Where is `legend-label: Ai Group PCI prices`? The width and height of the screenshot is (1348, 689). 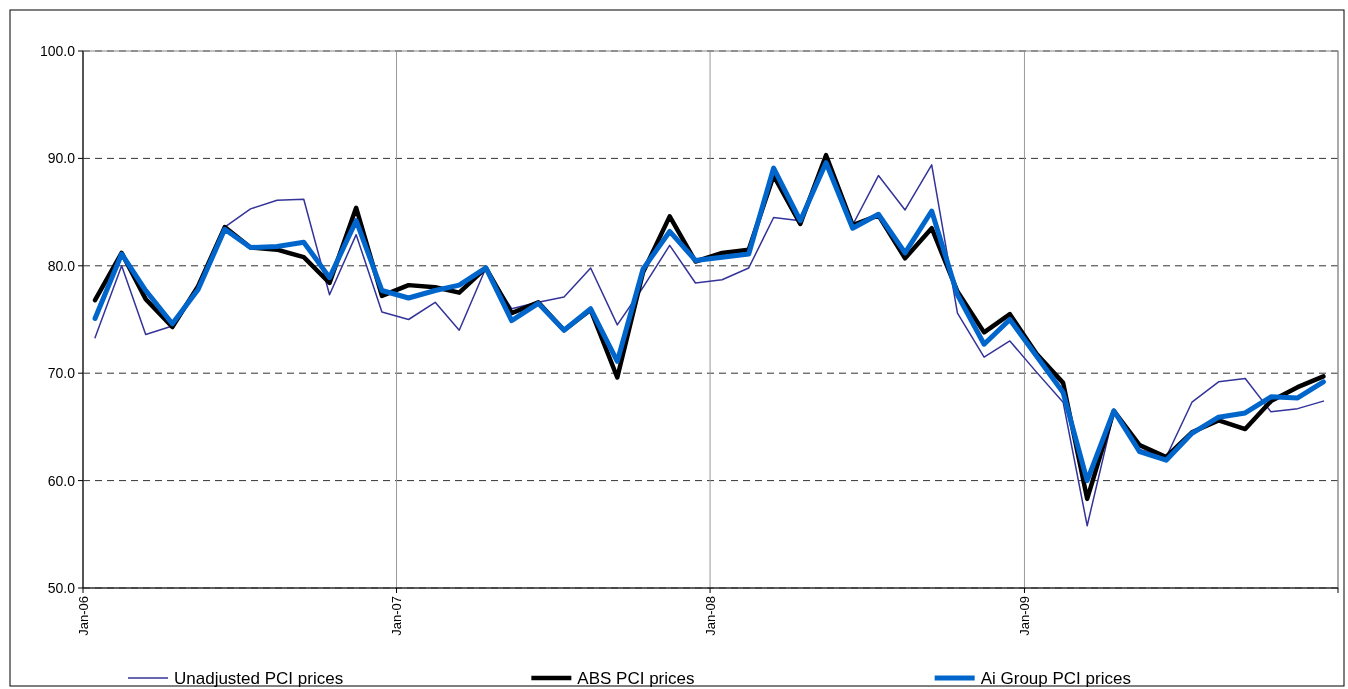
legend-label: Ai Group PCI prices is located at coordinates (1055, 678).